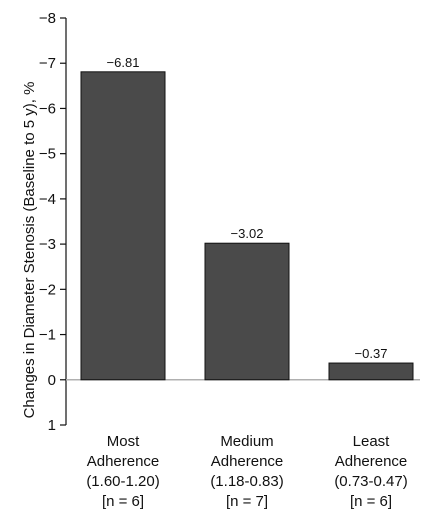 The width and height of the screenshot is (434, 515). I want to click on y-tick-label: −2, so click(47, 289).